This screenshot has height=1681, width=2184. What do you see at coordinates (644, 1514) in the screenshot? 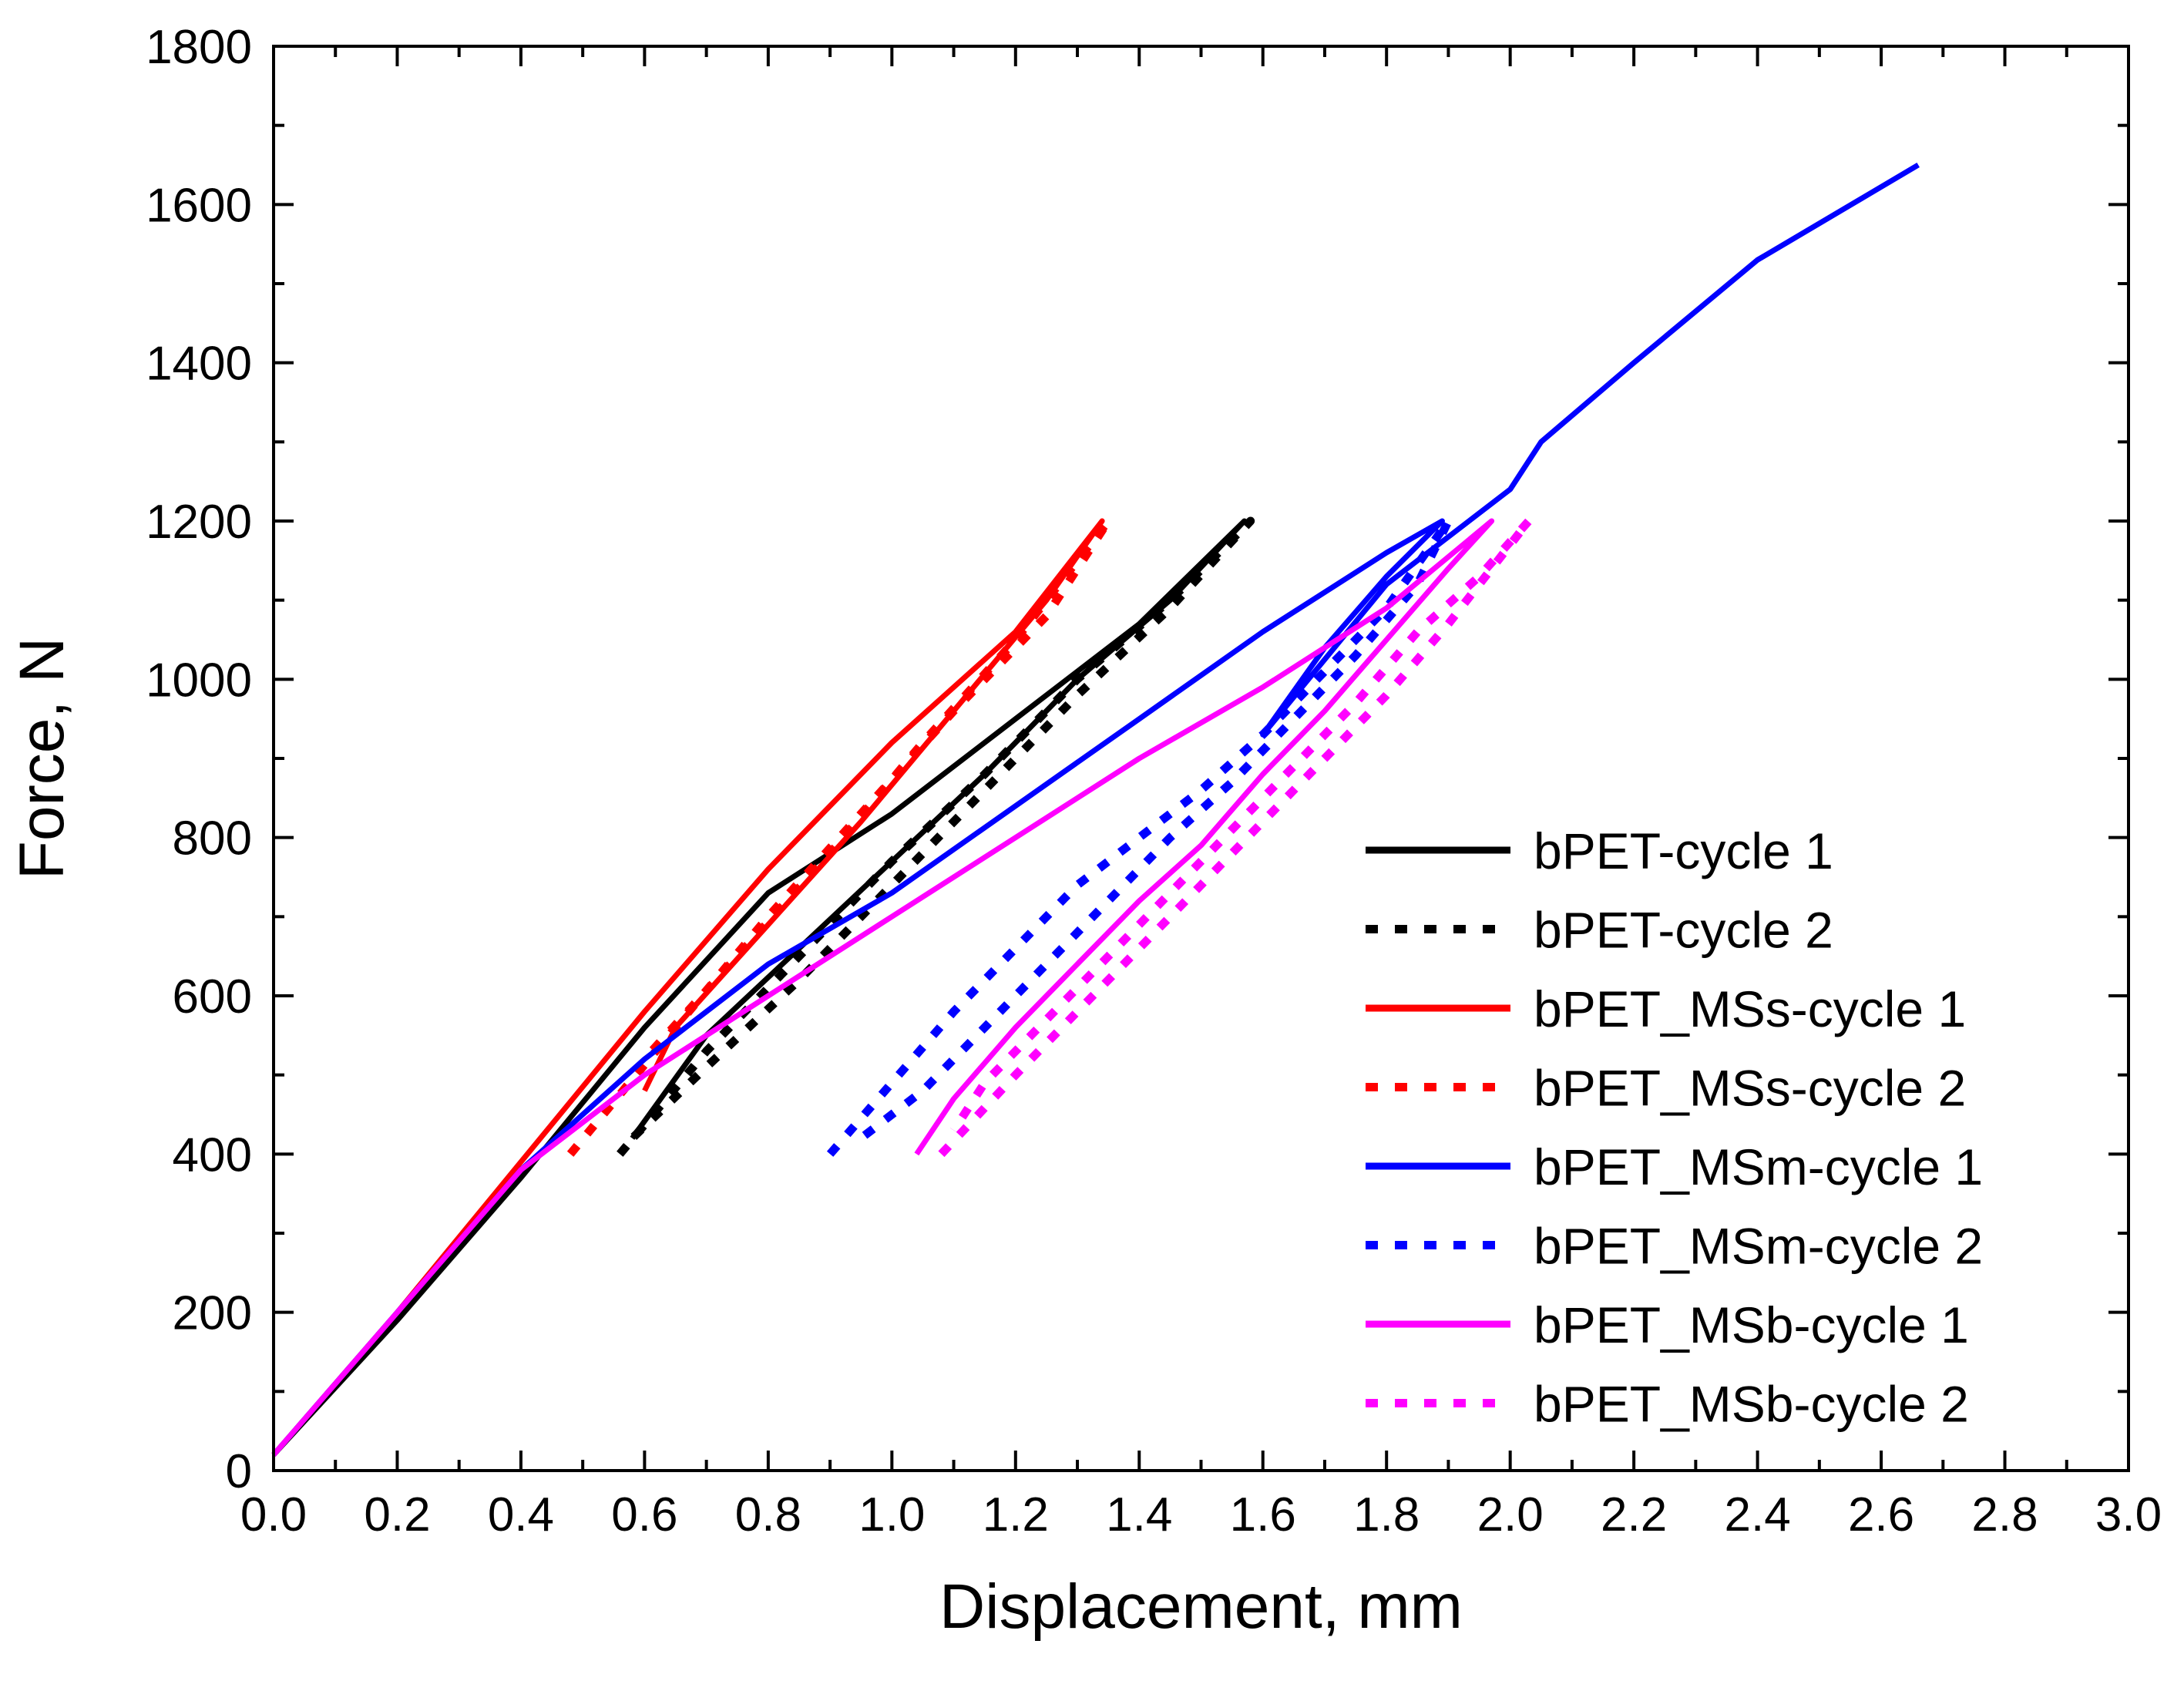
I see `x-tick-label: 0.6` at bounding box center [644, 1514].